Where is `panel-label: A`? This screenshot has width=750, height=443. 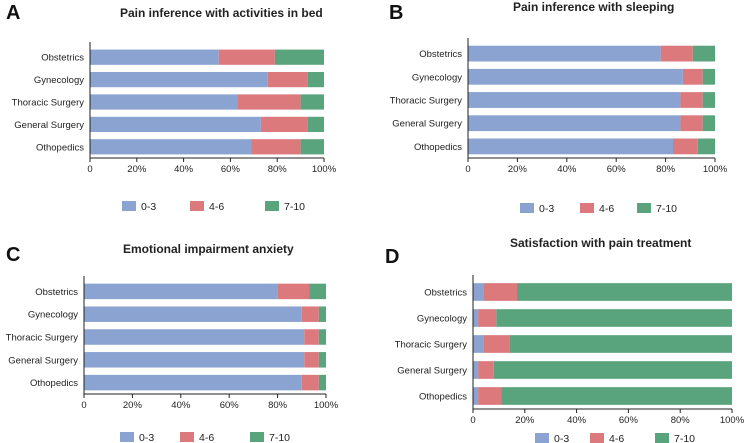
panel-label: A is located at coordinates (13, 13).